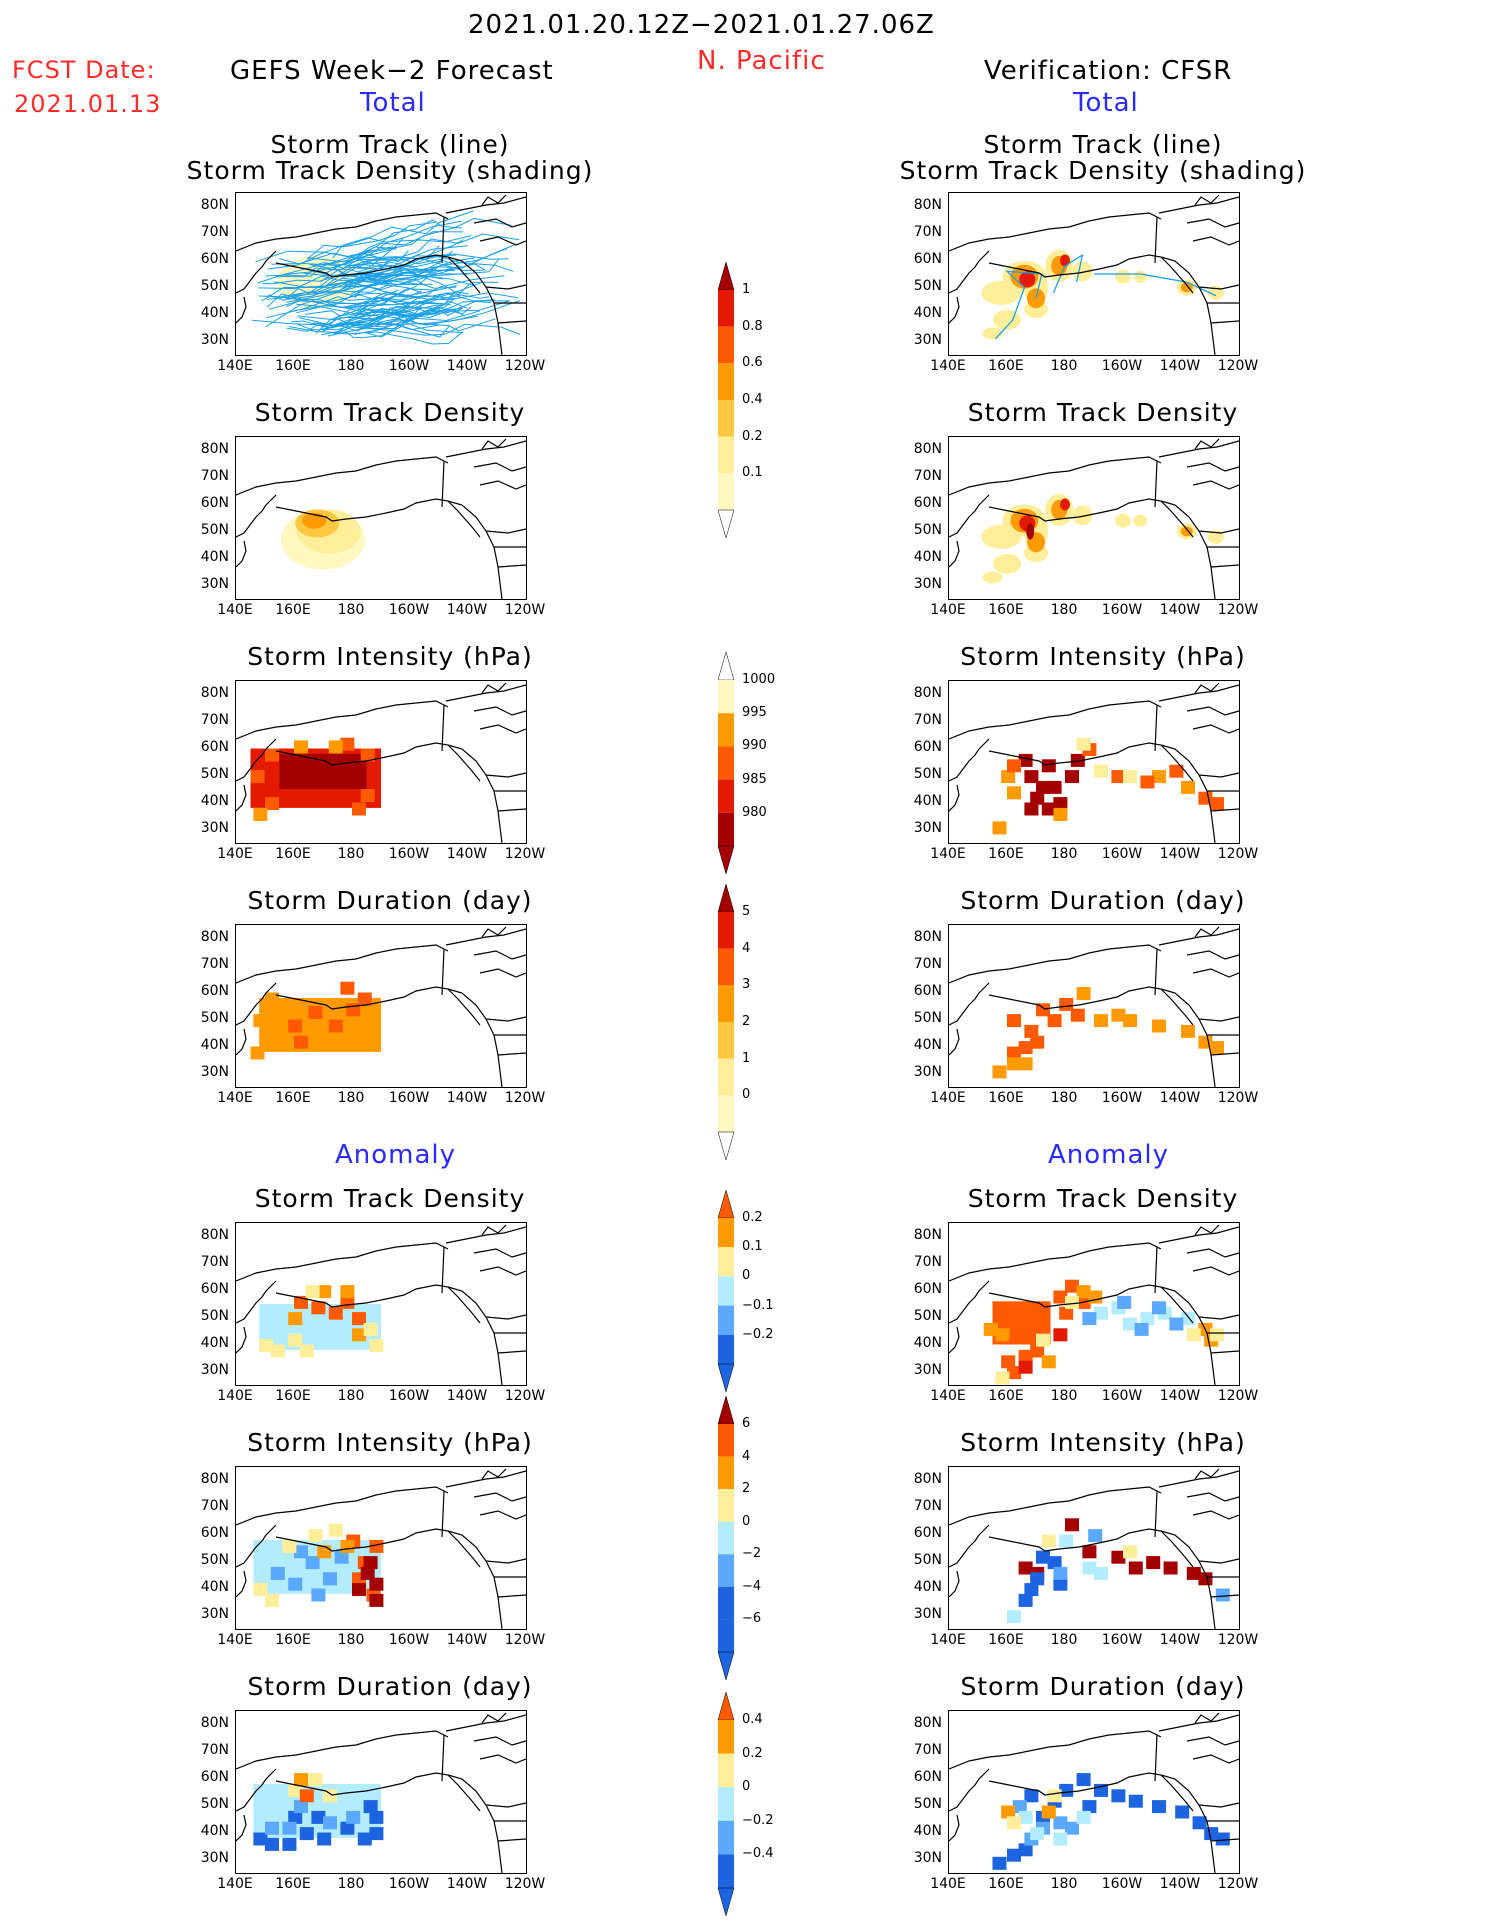  Describe the element at coordinates (752, 1586) in the screenshot. I see `colorbar-label: −4` at that location.